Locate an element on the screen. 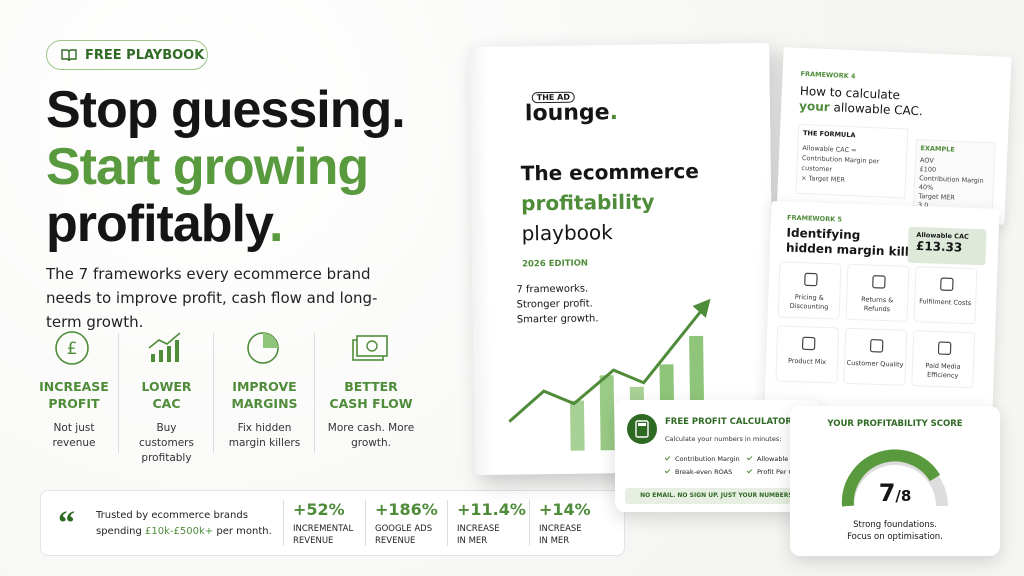 The image size is (1024, 576). stat: +186% GOOGLE ADS REVENUE is located at coordinates (414, 523).